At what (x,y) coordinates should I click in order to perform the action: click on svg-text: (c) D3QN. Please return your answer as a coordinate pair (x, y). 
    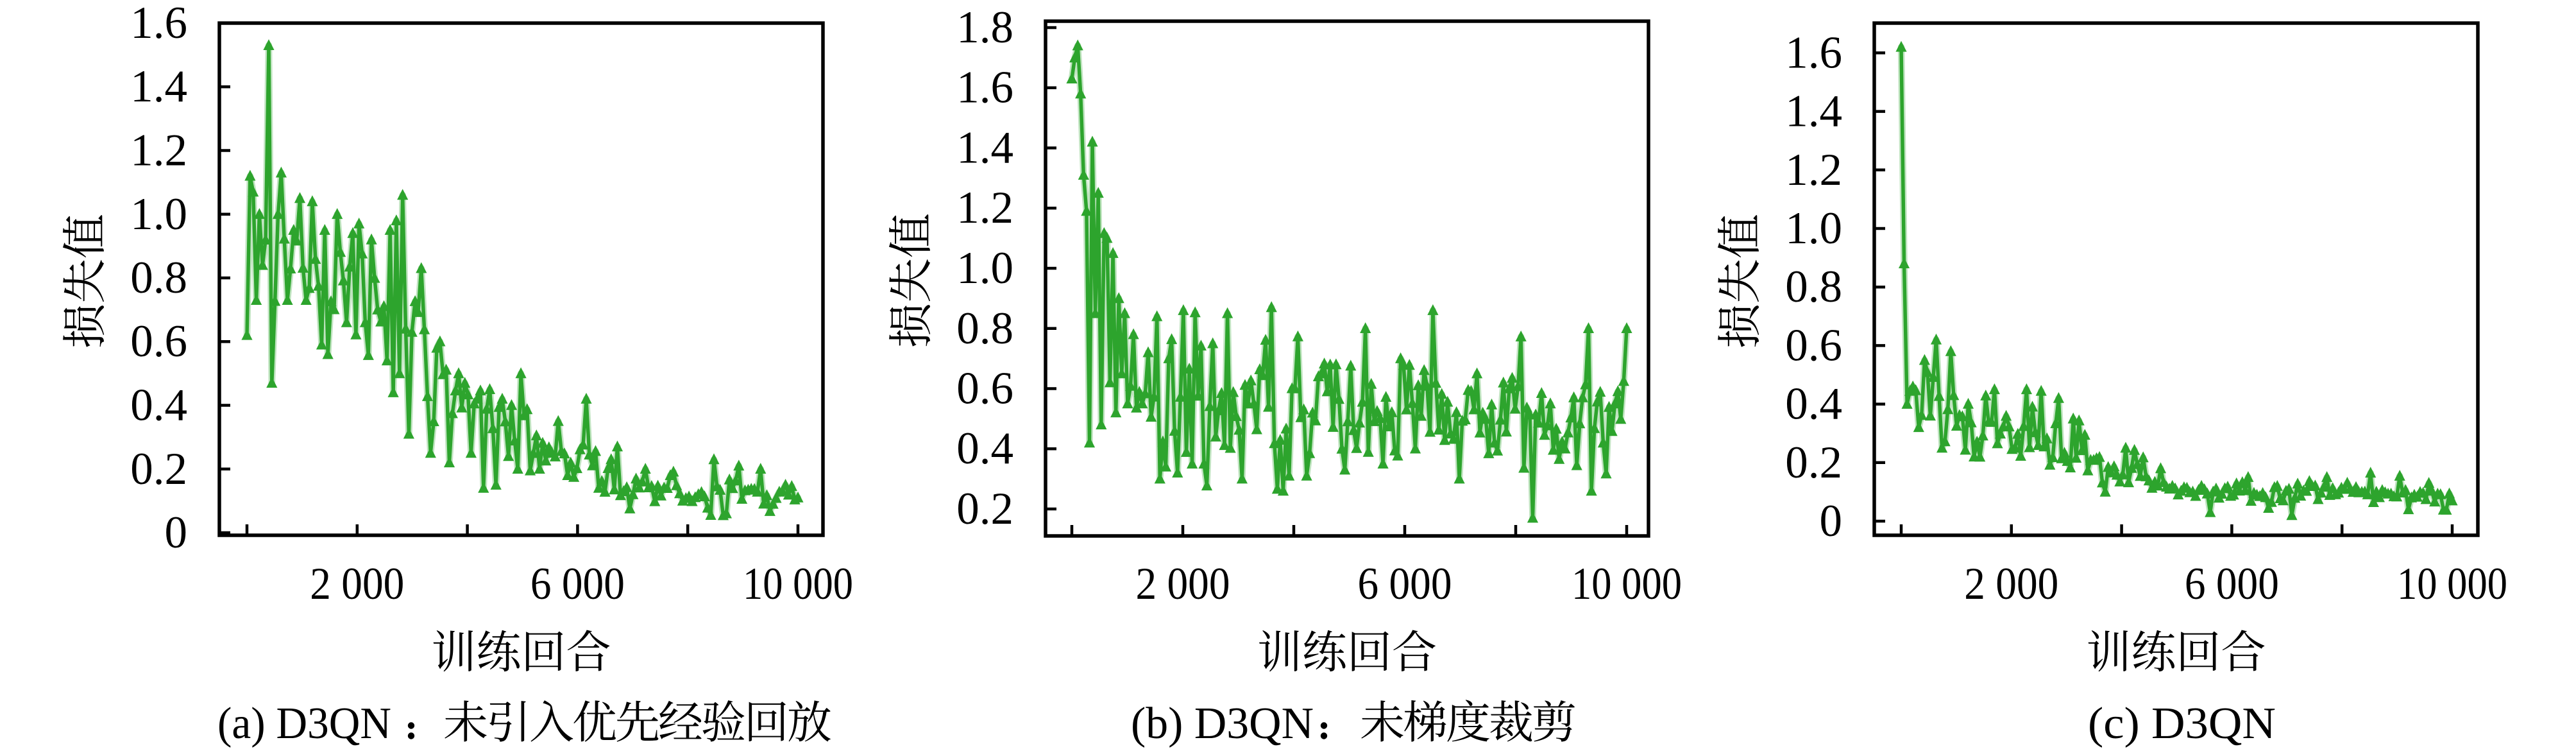
    Looking at the image, I should click on (2182, 723).